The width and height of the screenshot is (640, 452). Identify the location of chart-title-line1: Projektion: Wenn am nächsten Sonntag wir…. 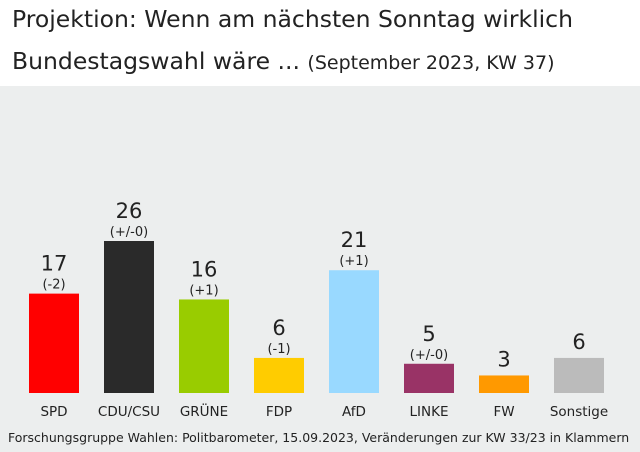
(292, 19).